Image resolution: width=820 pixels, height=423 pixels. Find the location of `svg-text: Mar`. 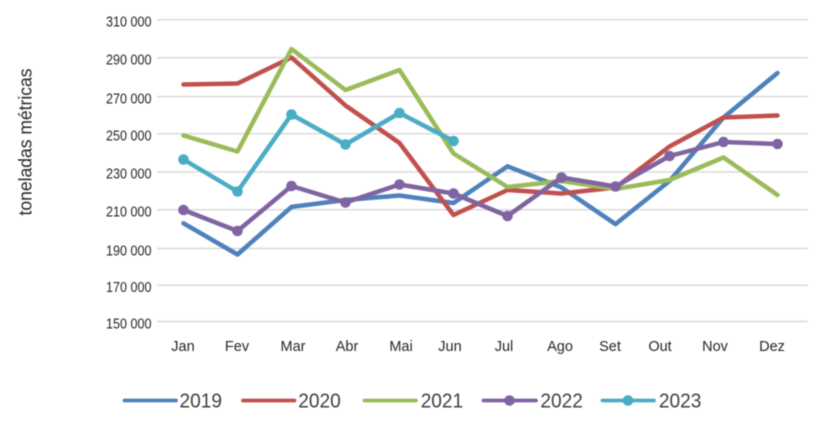

svg-text: Mar is located at coordinates (293, 347).